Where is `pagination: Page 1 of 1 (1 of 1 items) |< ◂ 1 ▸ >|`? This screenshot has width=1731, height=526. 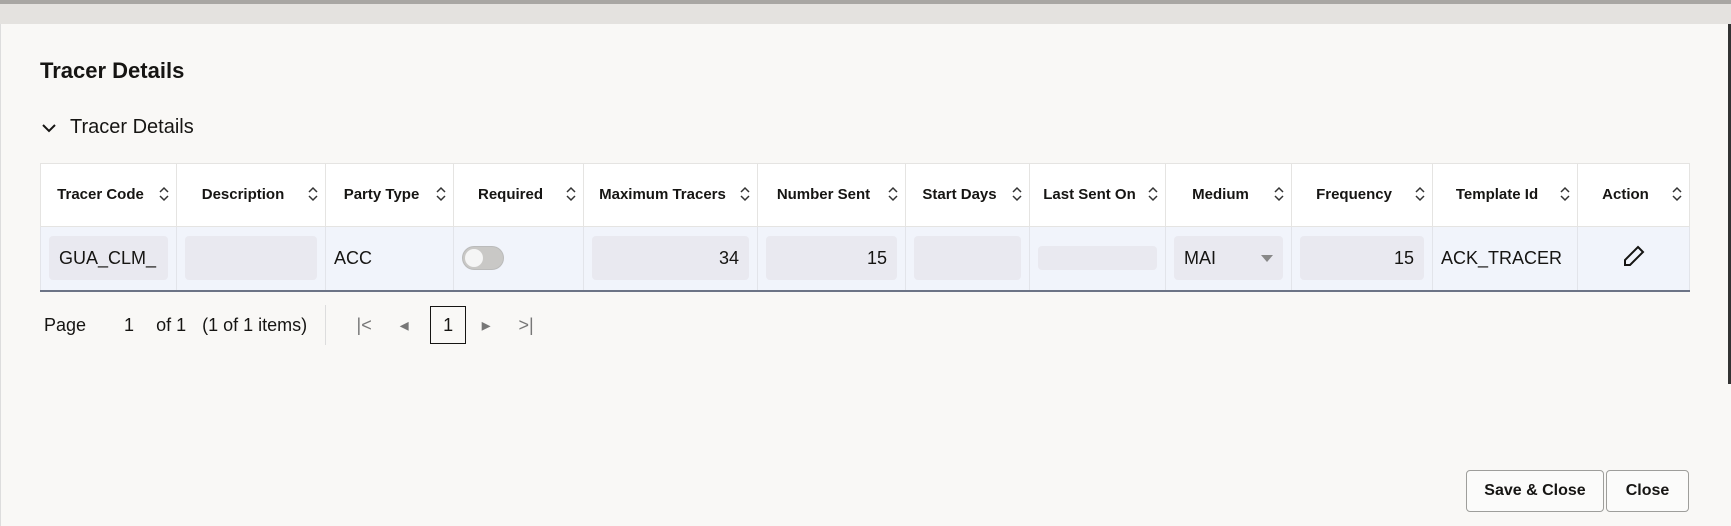
pagination: Page 1 of 1 (1 of 1 items) |< ◂ 1 ▸ >| is located at coordinates (295, 325).